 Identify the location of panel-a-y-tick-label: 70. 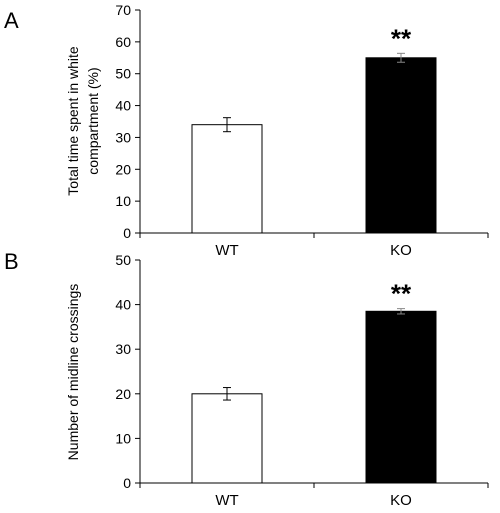
(123, 10).